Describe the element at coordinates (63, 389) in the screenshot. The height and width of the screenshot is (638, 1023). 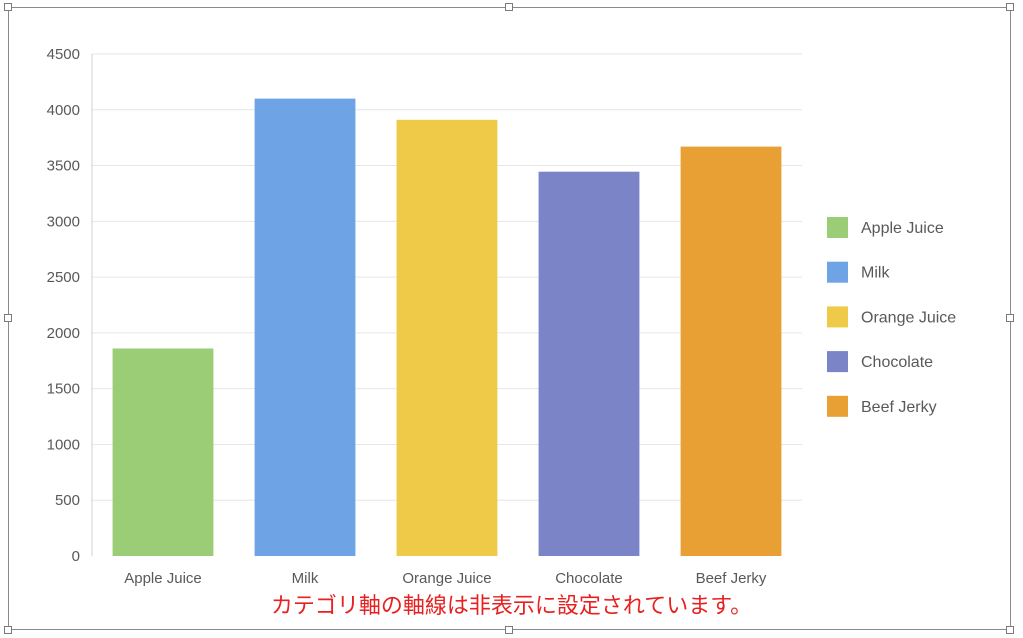
I see `y-tick-label-1500: 1500` at that location.